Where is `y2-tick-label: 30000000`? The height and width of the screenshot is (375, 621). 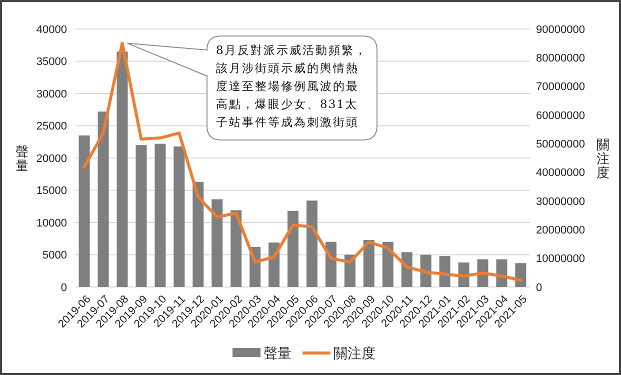
y2-tick-label: 30000000 is located at coordinates (560, 202).